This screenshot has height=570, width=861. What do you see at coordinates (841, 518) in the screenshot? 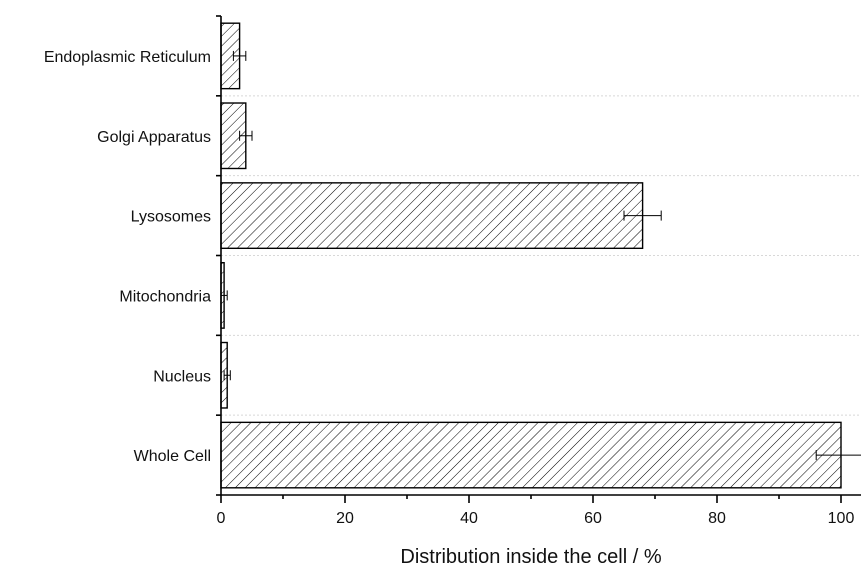
I see `x-tick-label: 100` at bounding box center [841, 518].